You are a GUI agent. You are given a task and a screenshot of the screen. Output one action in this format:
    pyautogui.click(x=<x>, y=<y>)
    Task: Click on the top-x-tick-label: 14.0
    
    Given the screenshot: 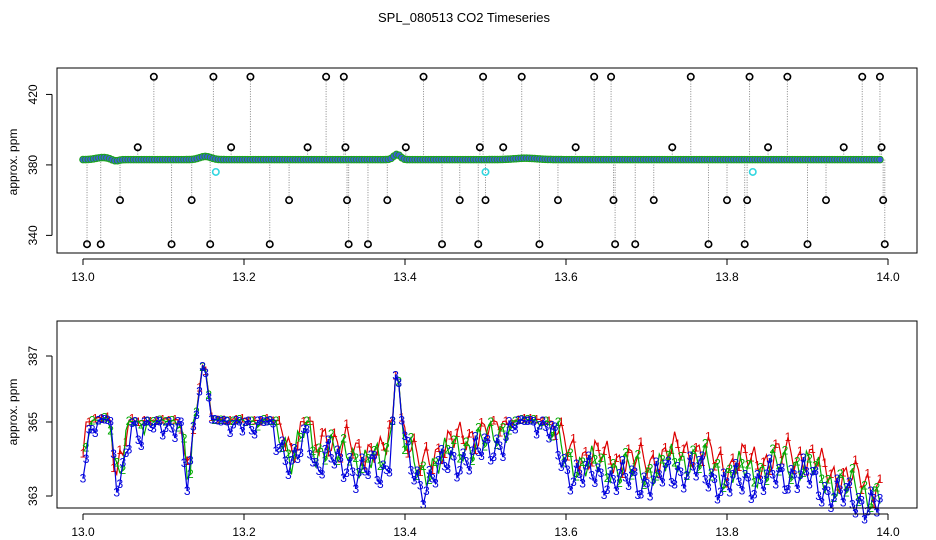 What is the action you would take?
    pyautogui.click(x=888, y=277)
    